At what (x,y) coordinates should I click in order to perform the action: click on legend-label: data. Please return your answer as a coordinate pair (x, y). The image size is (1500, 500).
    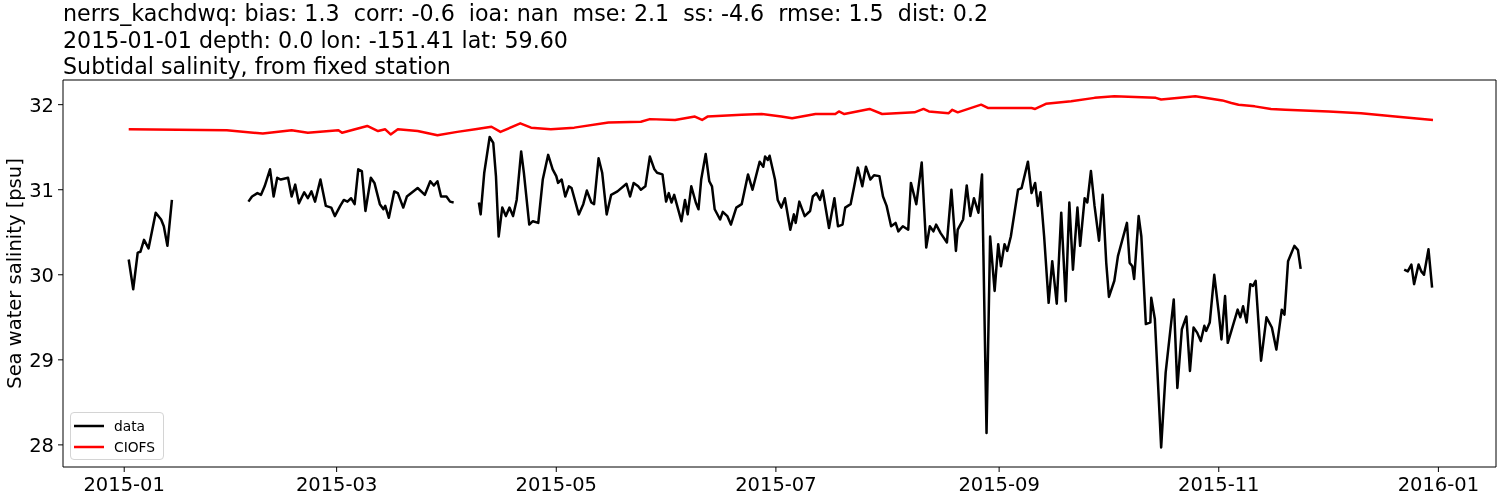
    Looking at the image, I should click on (130, 425).